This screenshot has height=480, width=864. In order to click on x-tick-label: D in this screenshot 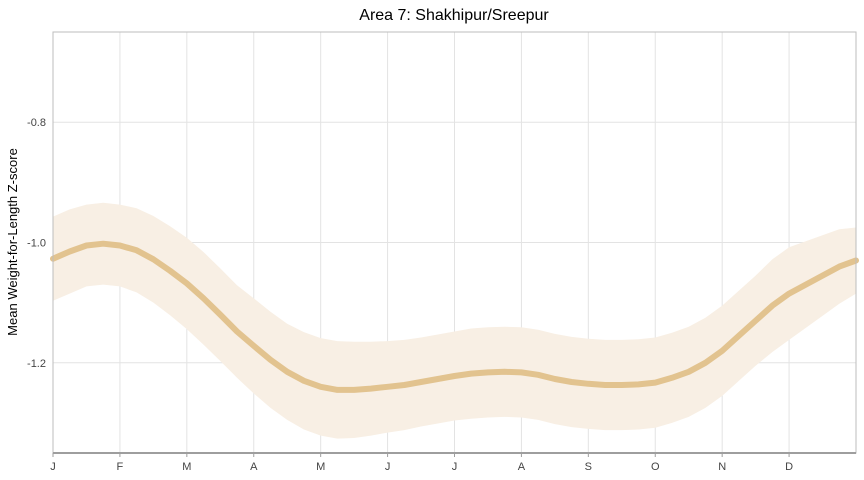, I will do `click(789, 467)`.